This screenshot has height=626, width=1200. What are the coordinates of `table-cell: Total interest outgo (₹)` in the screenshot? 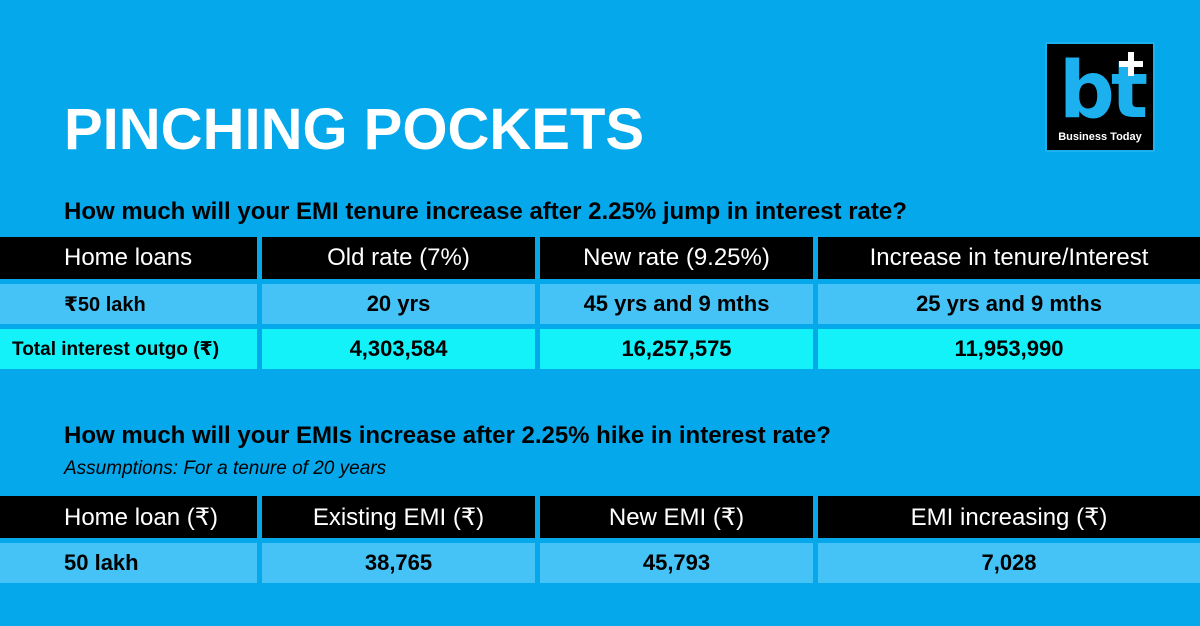 It's located at (128, 349).